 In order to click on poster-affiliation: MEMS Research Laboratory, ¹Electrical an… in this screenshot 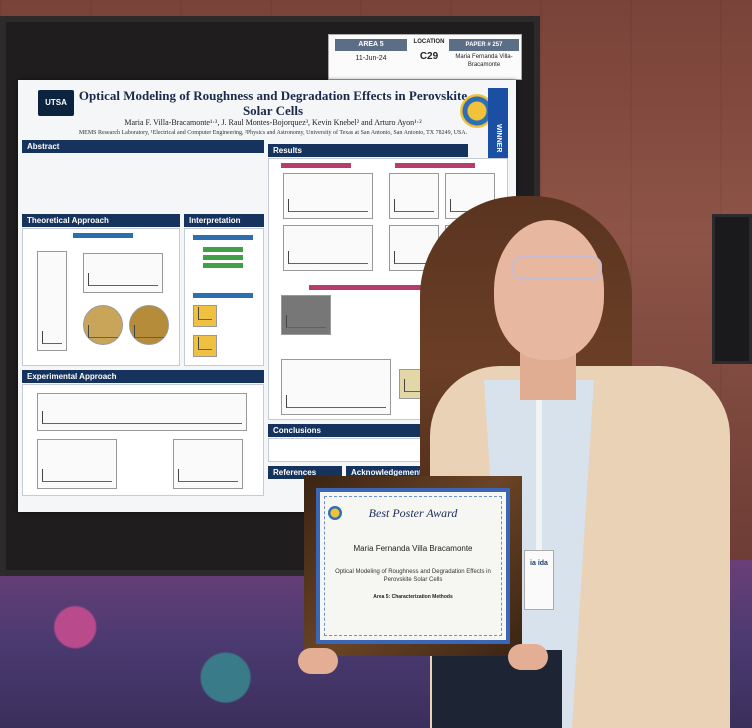, I will do `click(273, 133)`.